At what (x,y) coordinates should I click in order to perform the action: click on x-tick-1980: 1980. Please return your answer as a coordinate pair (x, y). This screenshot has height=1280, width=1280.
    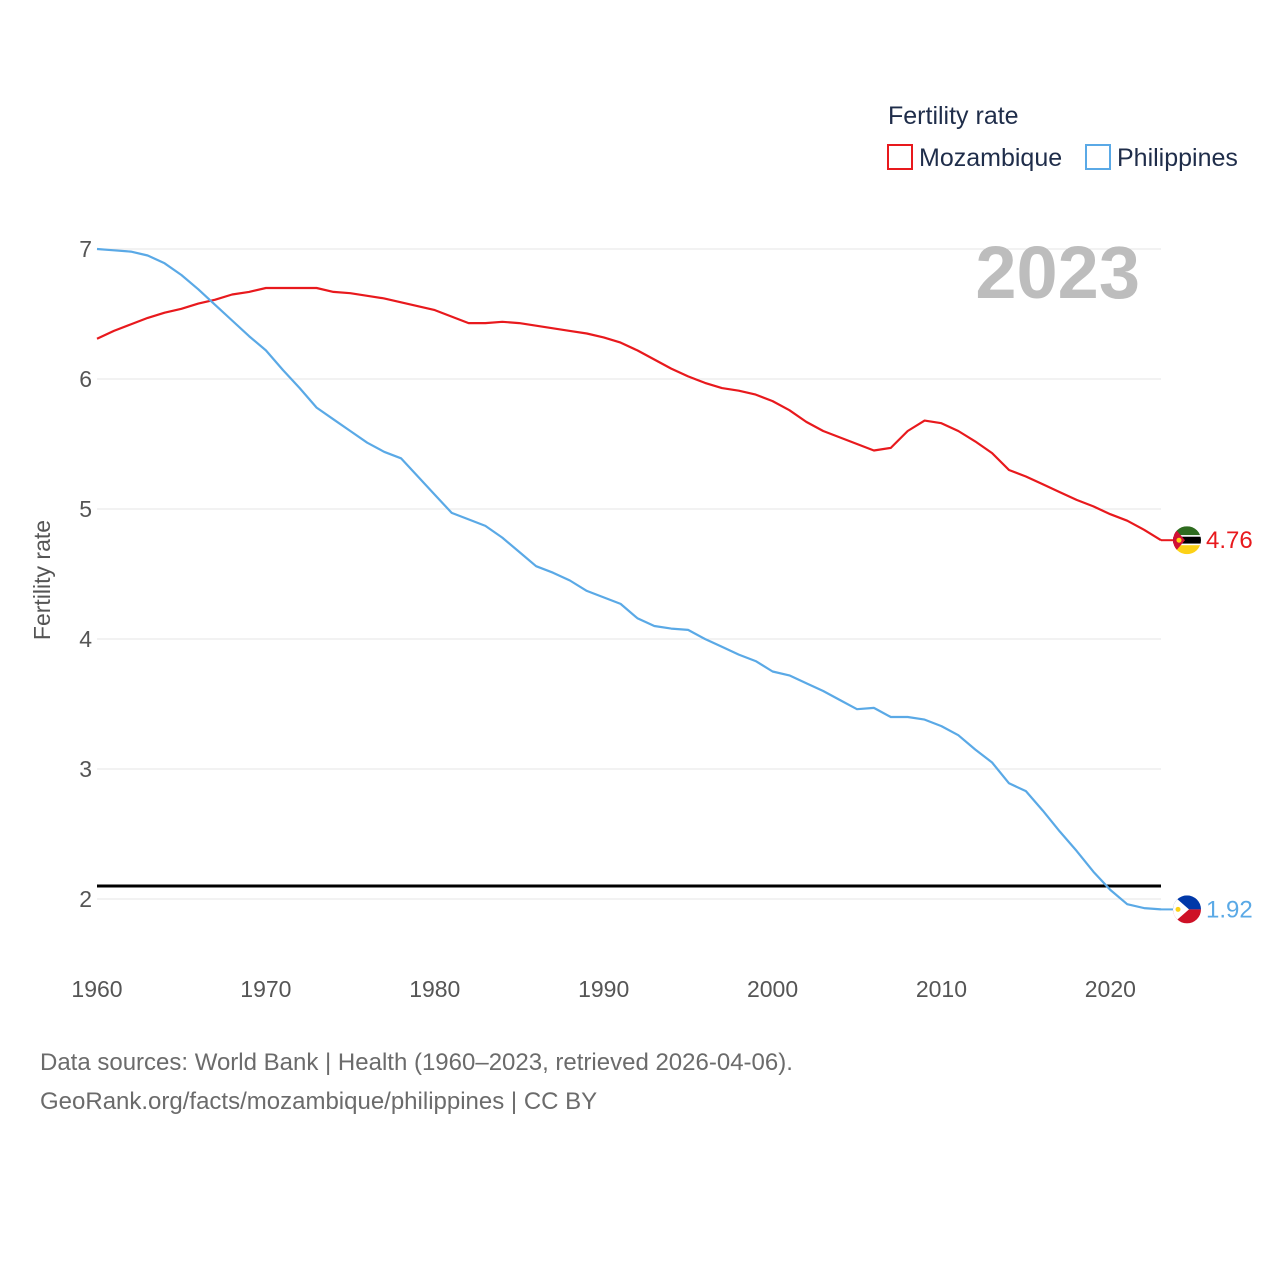
    Looking at the image, I should click on (434, 989).